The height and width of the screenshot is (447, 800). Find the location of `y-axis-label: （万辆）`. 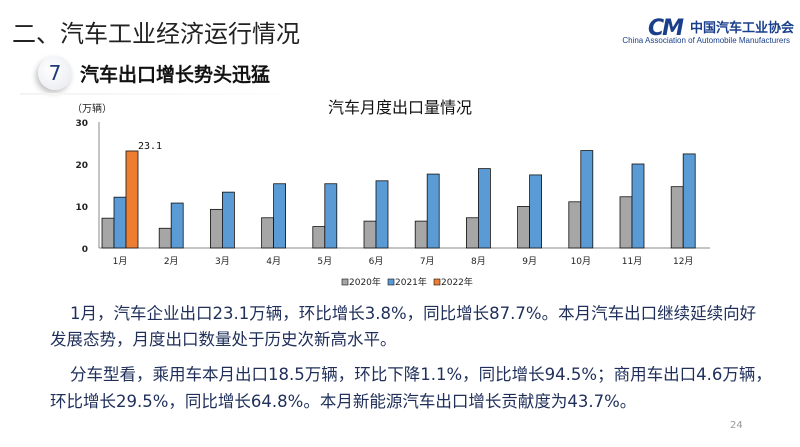

y-axis-label: （万辆） is located at coordinates (92, 108).